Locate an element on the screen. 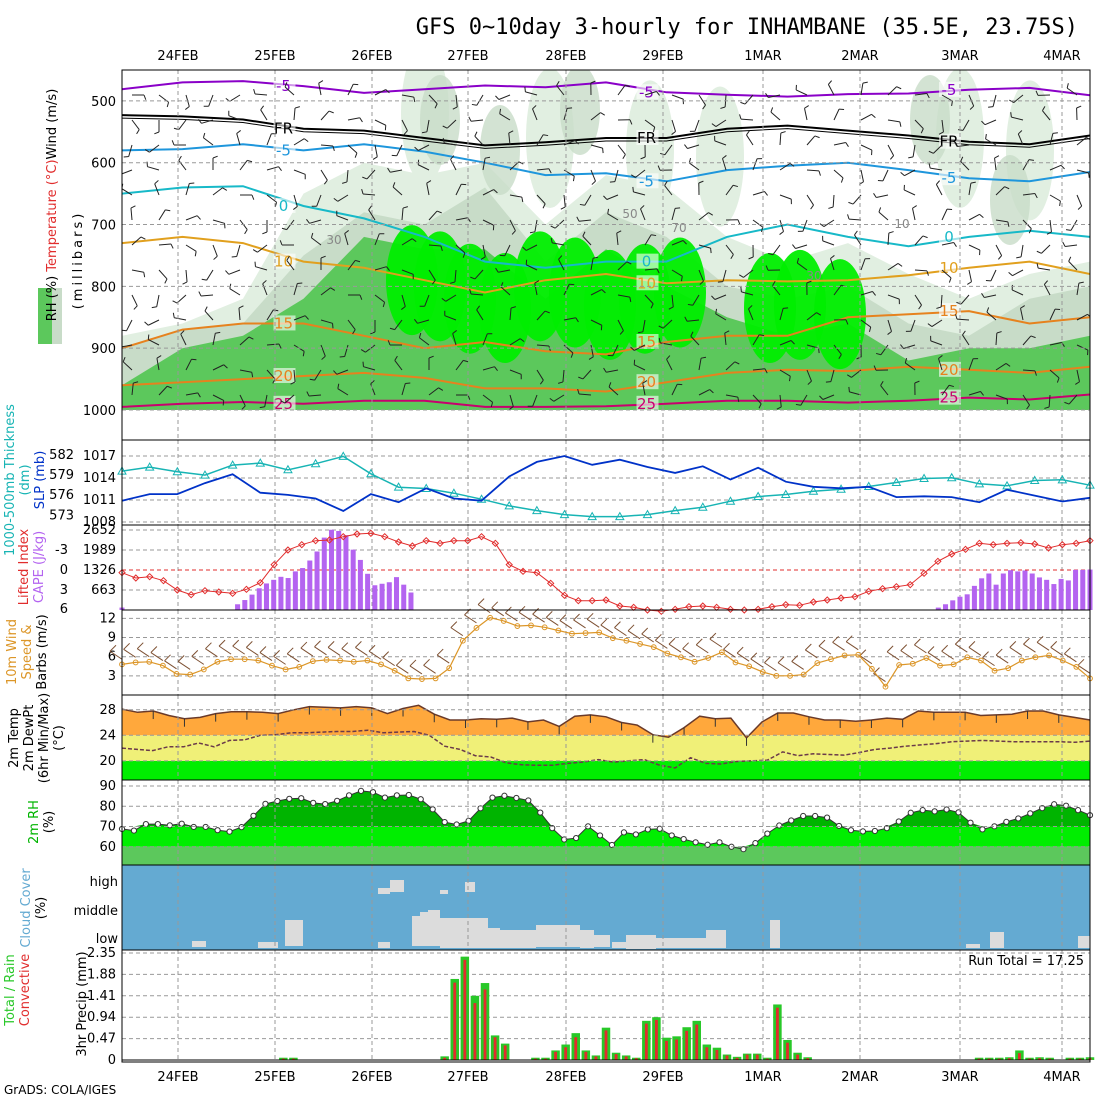  date-label-top: 4MAR is located at coordinates (1061, 56).